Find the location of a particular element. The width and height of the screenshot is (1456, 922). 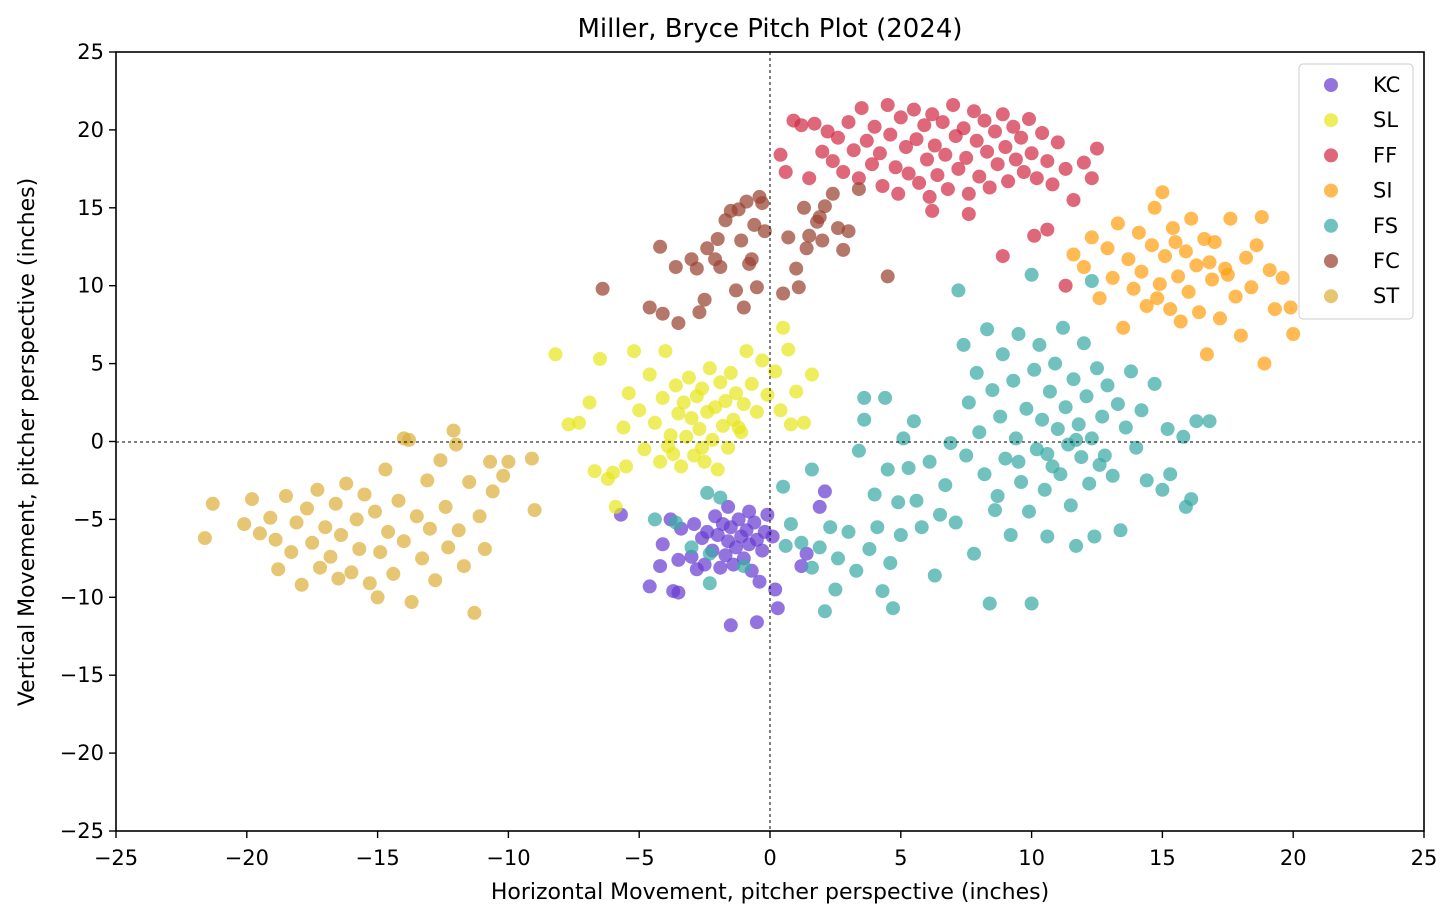

legend-box is located at coordinates (1356, 191).